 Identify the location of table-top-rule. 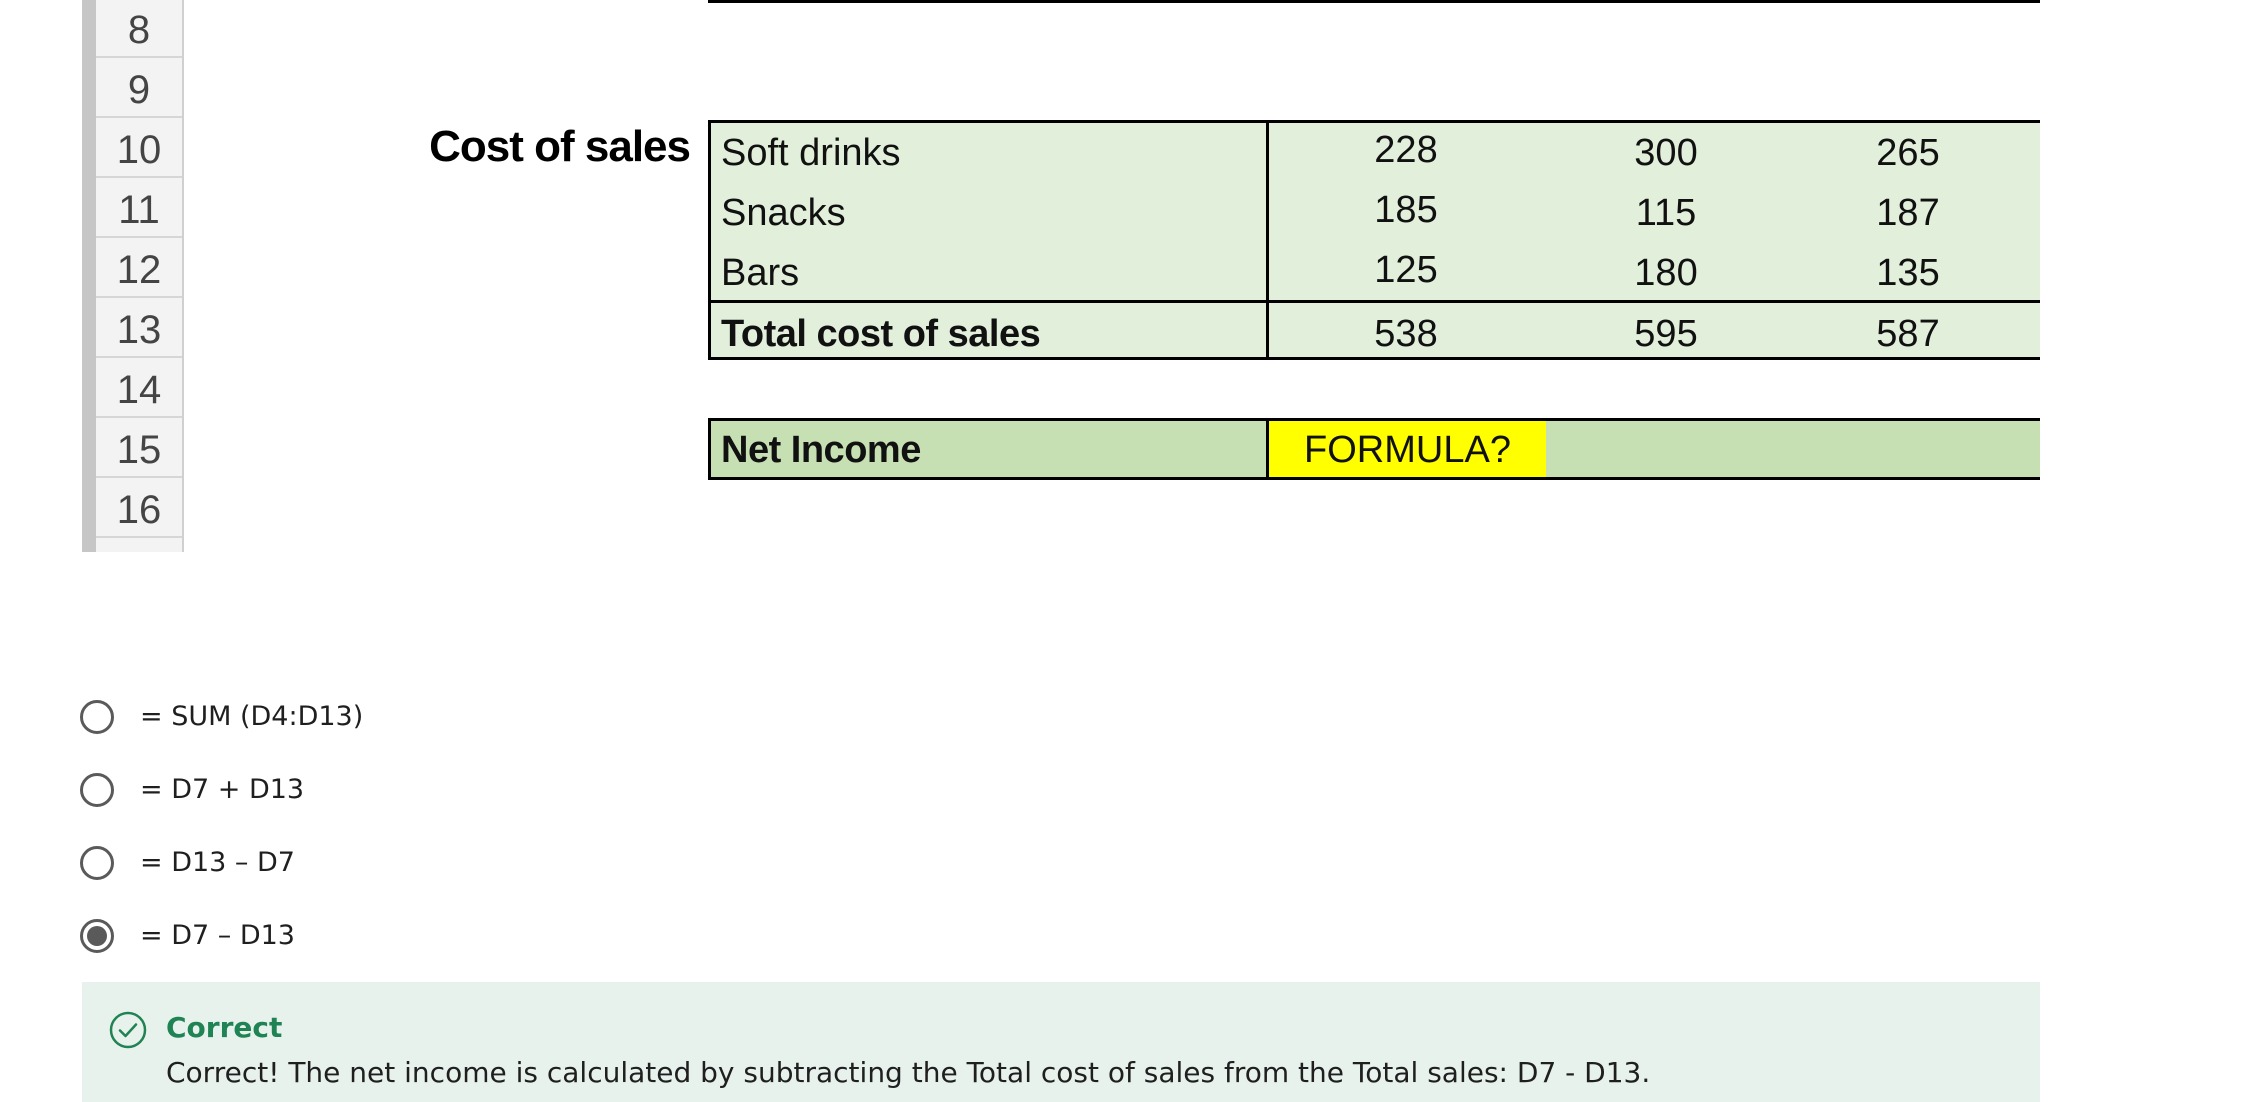
(1374, 1).